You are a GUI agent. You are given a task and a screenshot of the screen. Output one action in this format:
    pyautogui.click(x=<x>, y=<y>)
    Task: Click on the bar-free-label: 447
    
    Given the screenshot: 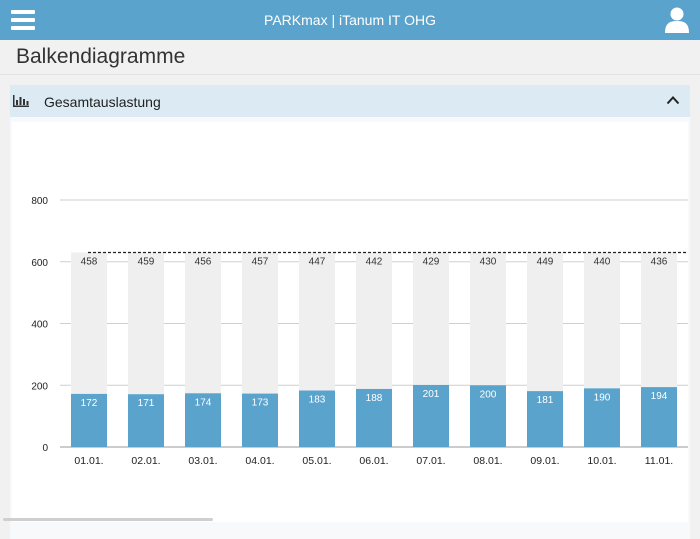 What is the action you would take?
    pyautogui.click(x=317, y=261)
    